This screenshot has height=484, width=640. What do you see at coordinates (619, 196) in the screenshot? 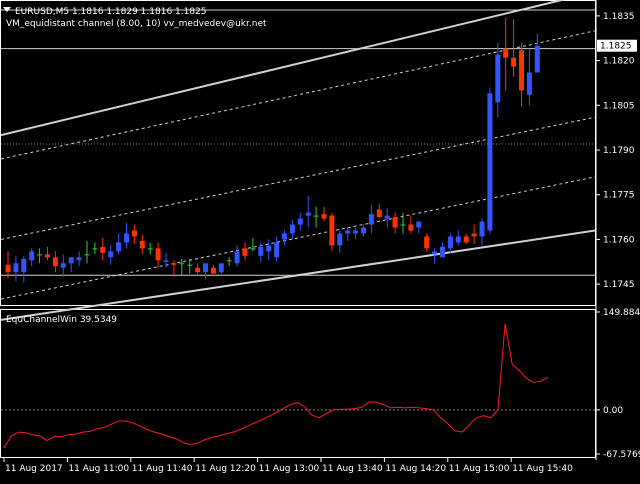
I see `price-tick-label: 1.1775` at bounding box center [619, 196].